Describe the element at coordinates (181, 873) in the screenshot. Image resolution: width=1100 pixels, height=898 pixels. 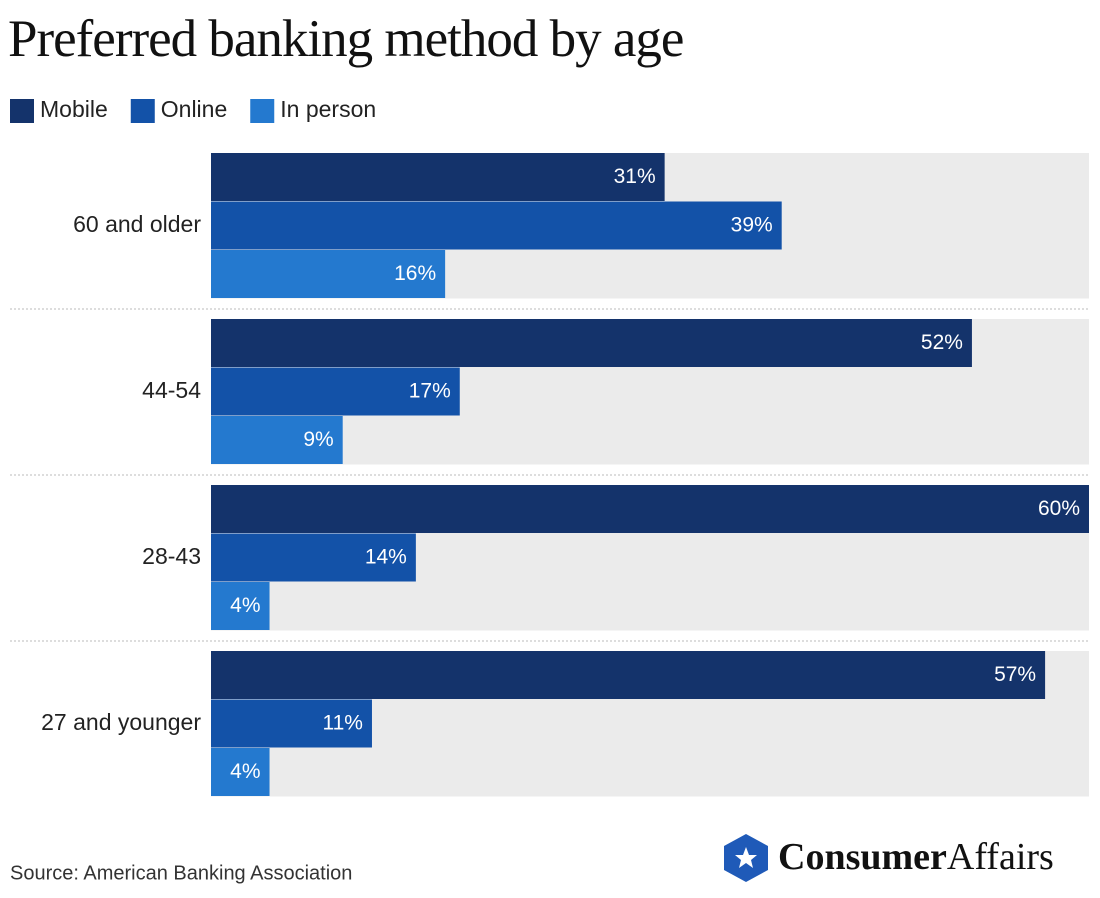
I see `source: Source: American Banking Association` at that location.